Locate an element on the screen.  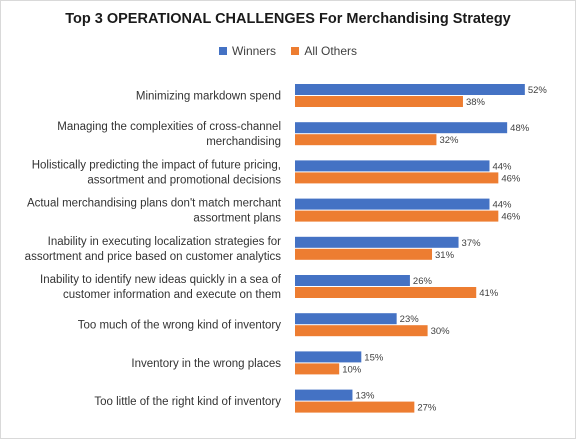
data-label: 13% is located at coordinates (365, 396).